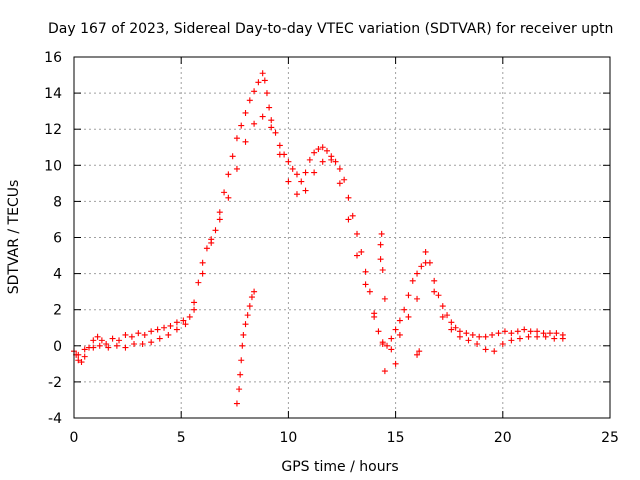  What do you see at coordinates (55, 419) in the screenshot?
I see `y-tick-label: -4` at bounding box center [55, 419].